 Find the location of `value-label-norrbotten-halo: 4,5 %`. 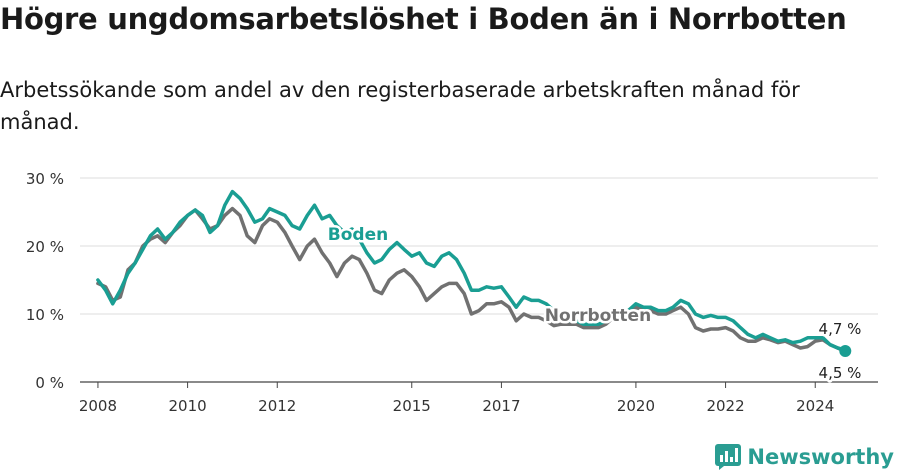

value-label-norrbotten-halo: 4,5 % is located at coordinates (840, 373).